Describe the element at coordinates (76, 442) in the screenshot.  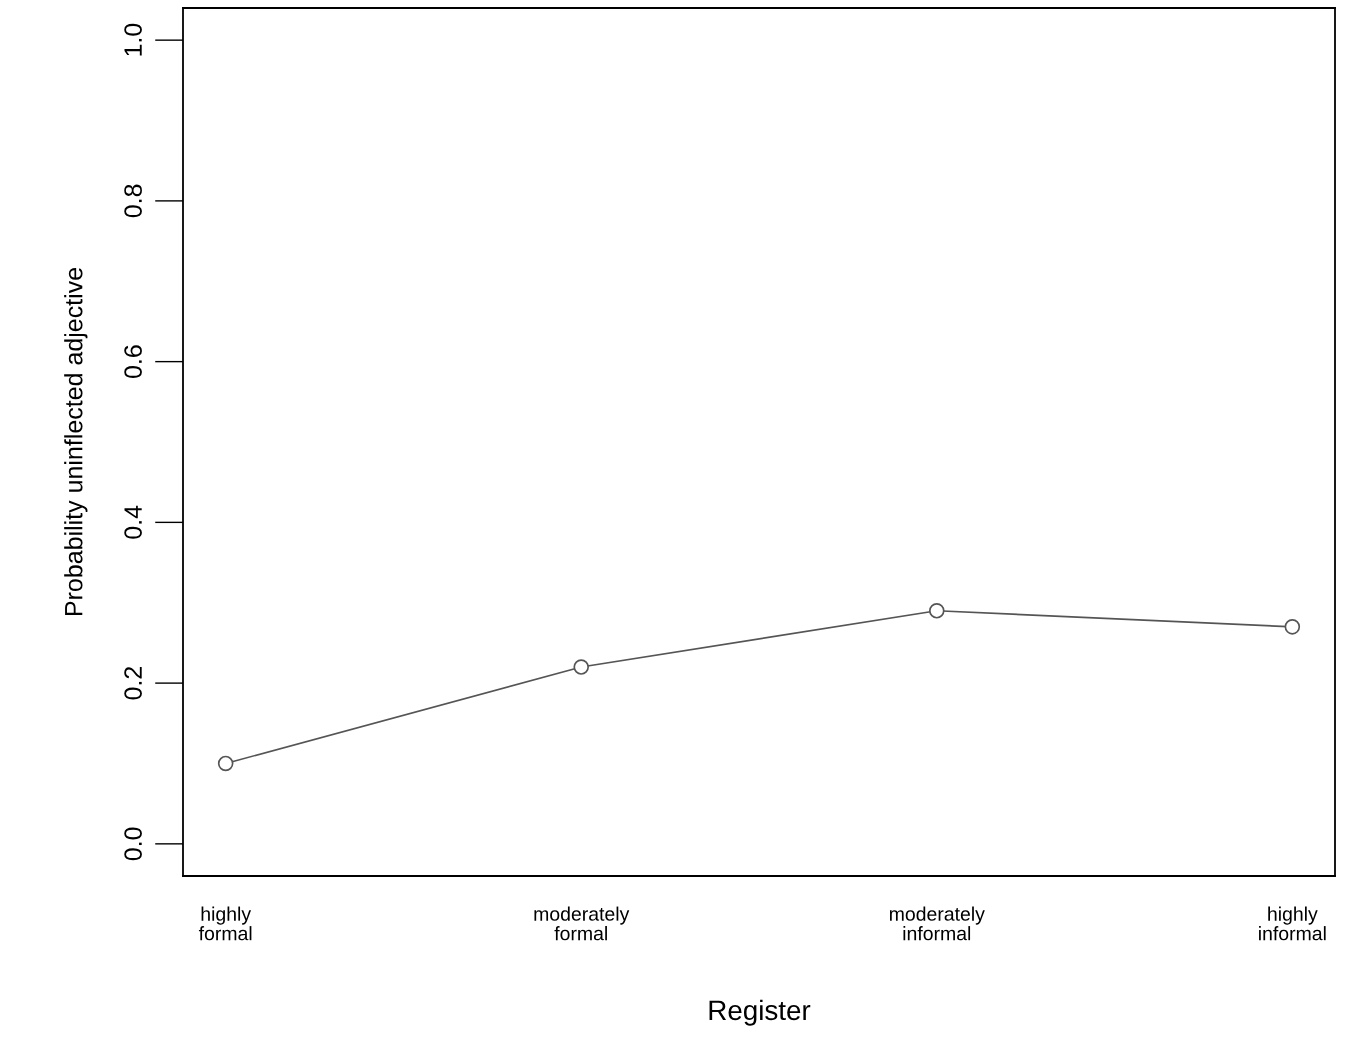
I see `y-axis-title: Probability uninflected adjective` at that location.